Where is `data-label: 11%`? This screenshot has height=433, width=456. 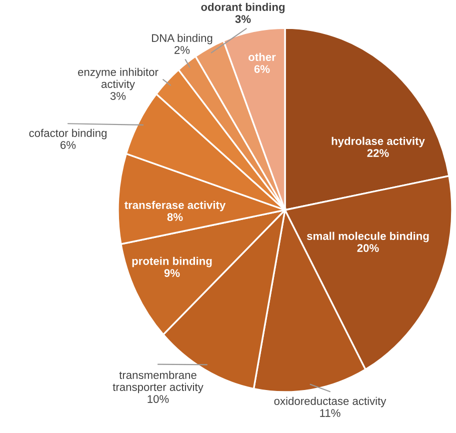 data-label: 11% is located at coordinates (330, 413).